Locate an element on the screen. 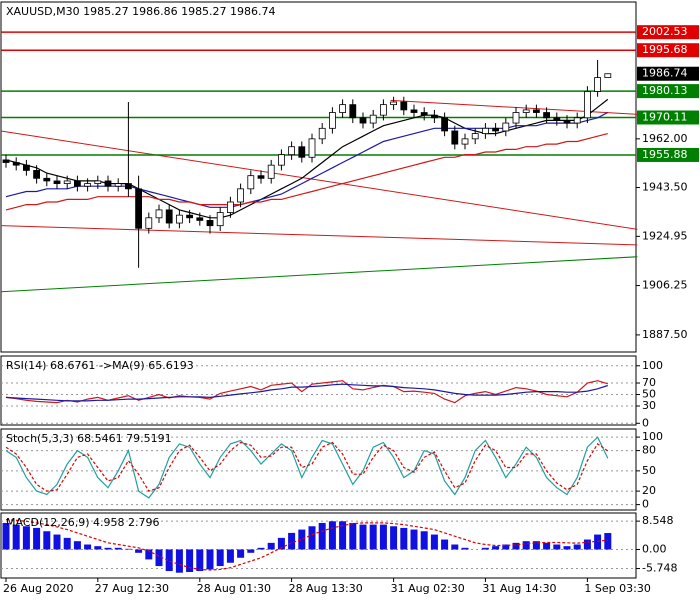  y-tick-label: 20 is located at coordinates (649, 490).